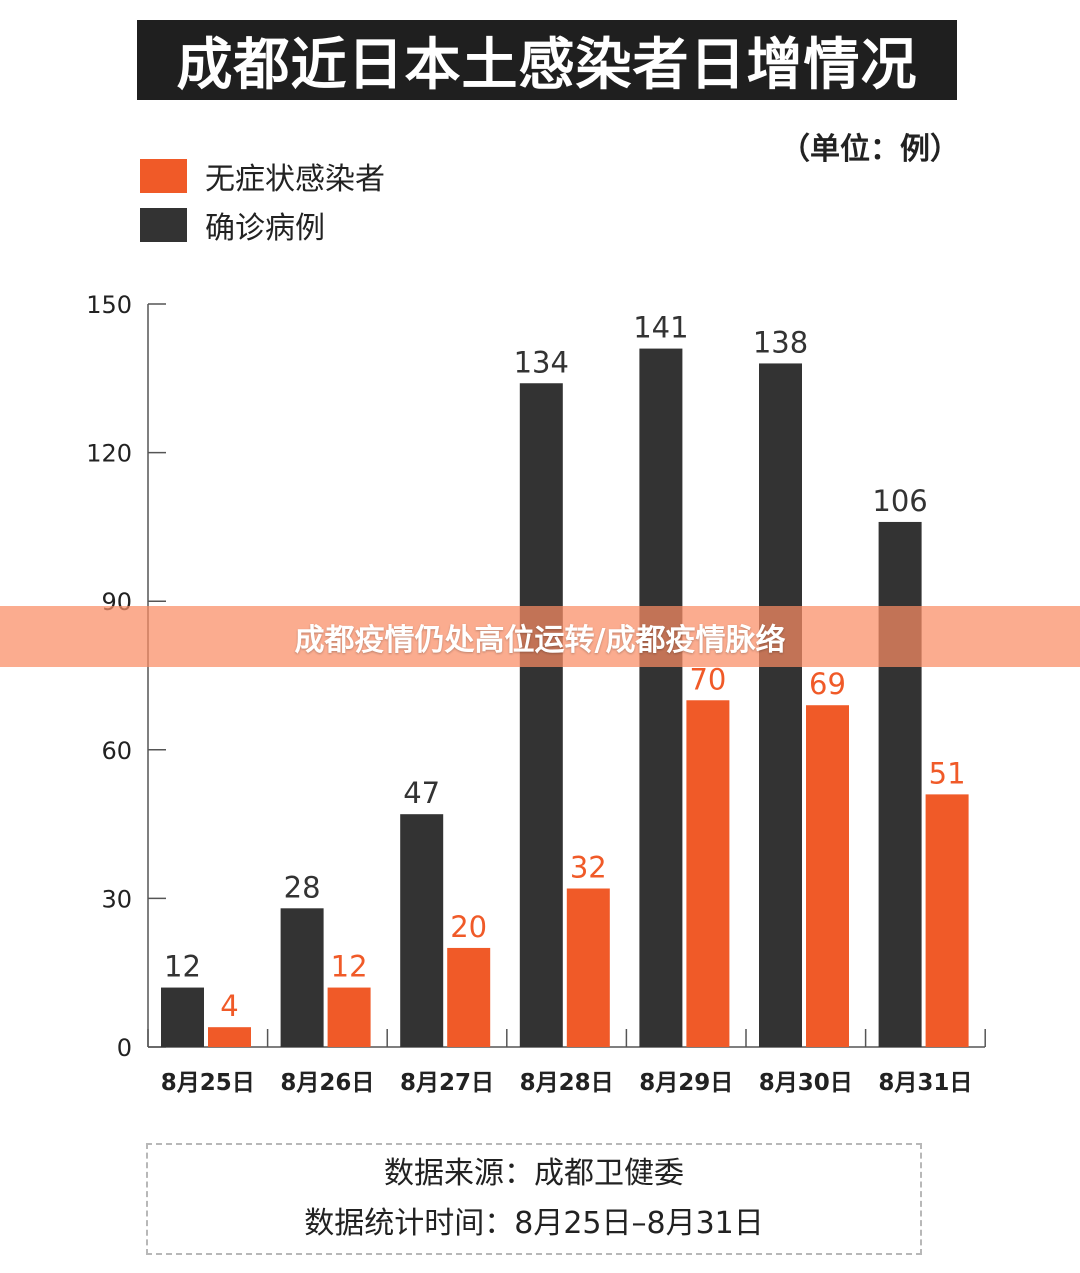 This screenshot has width=1080, height=1273. I want to click on source-line: 数据来源：成都卫健委, so click(534, 1173).